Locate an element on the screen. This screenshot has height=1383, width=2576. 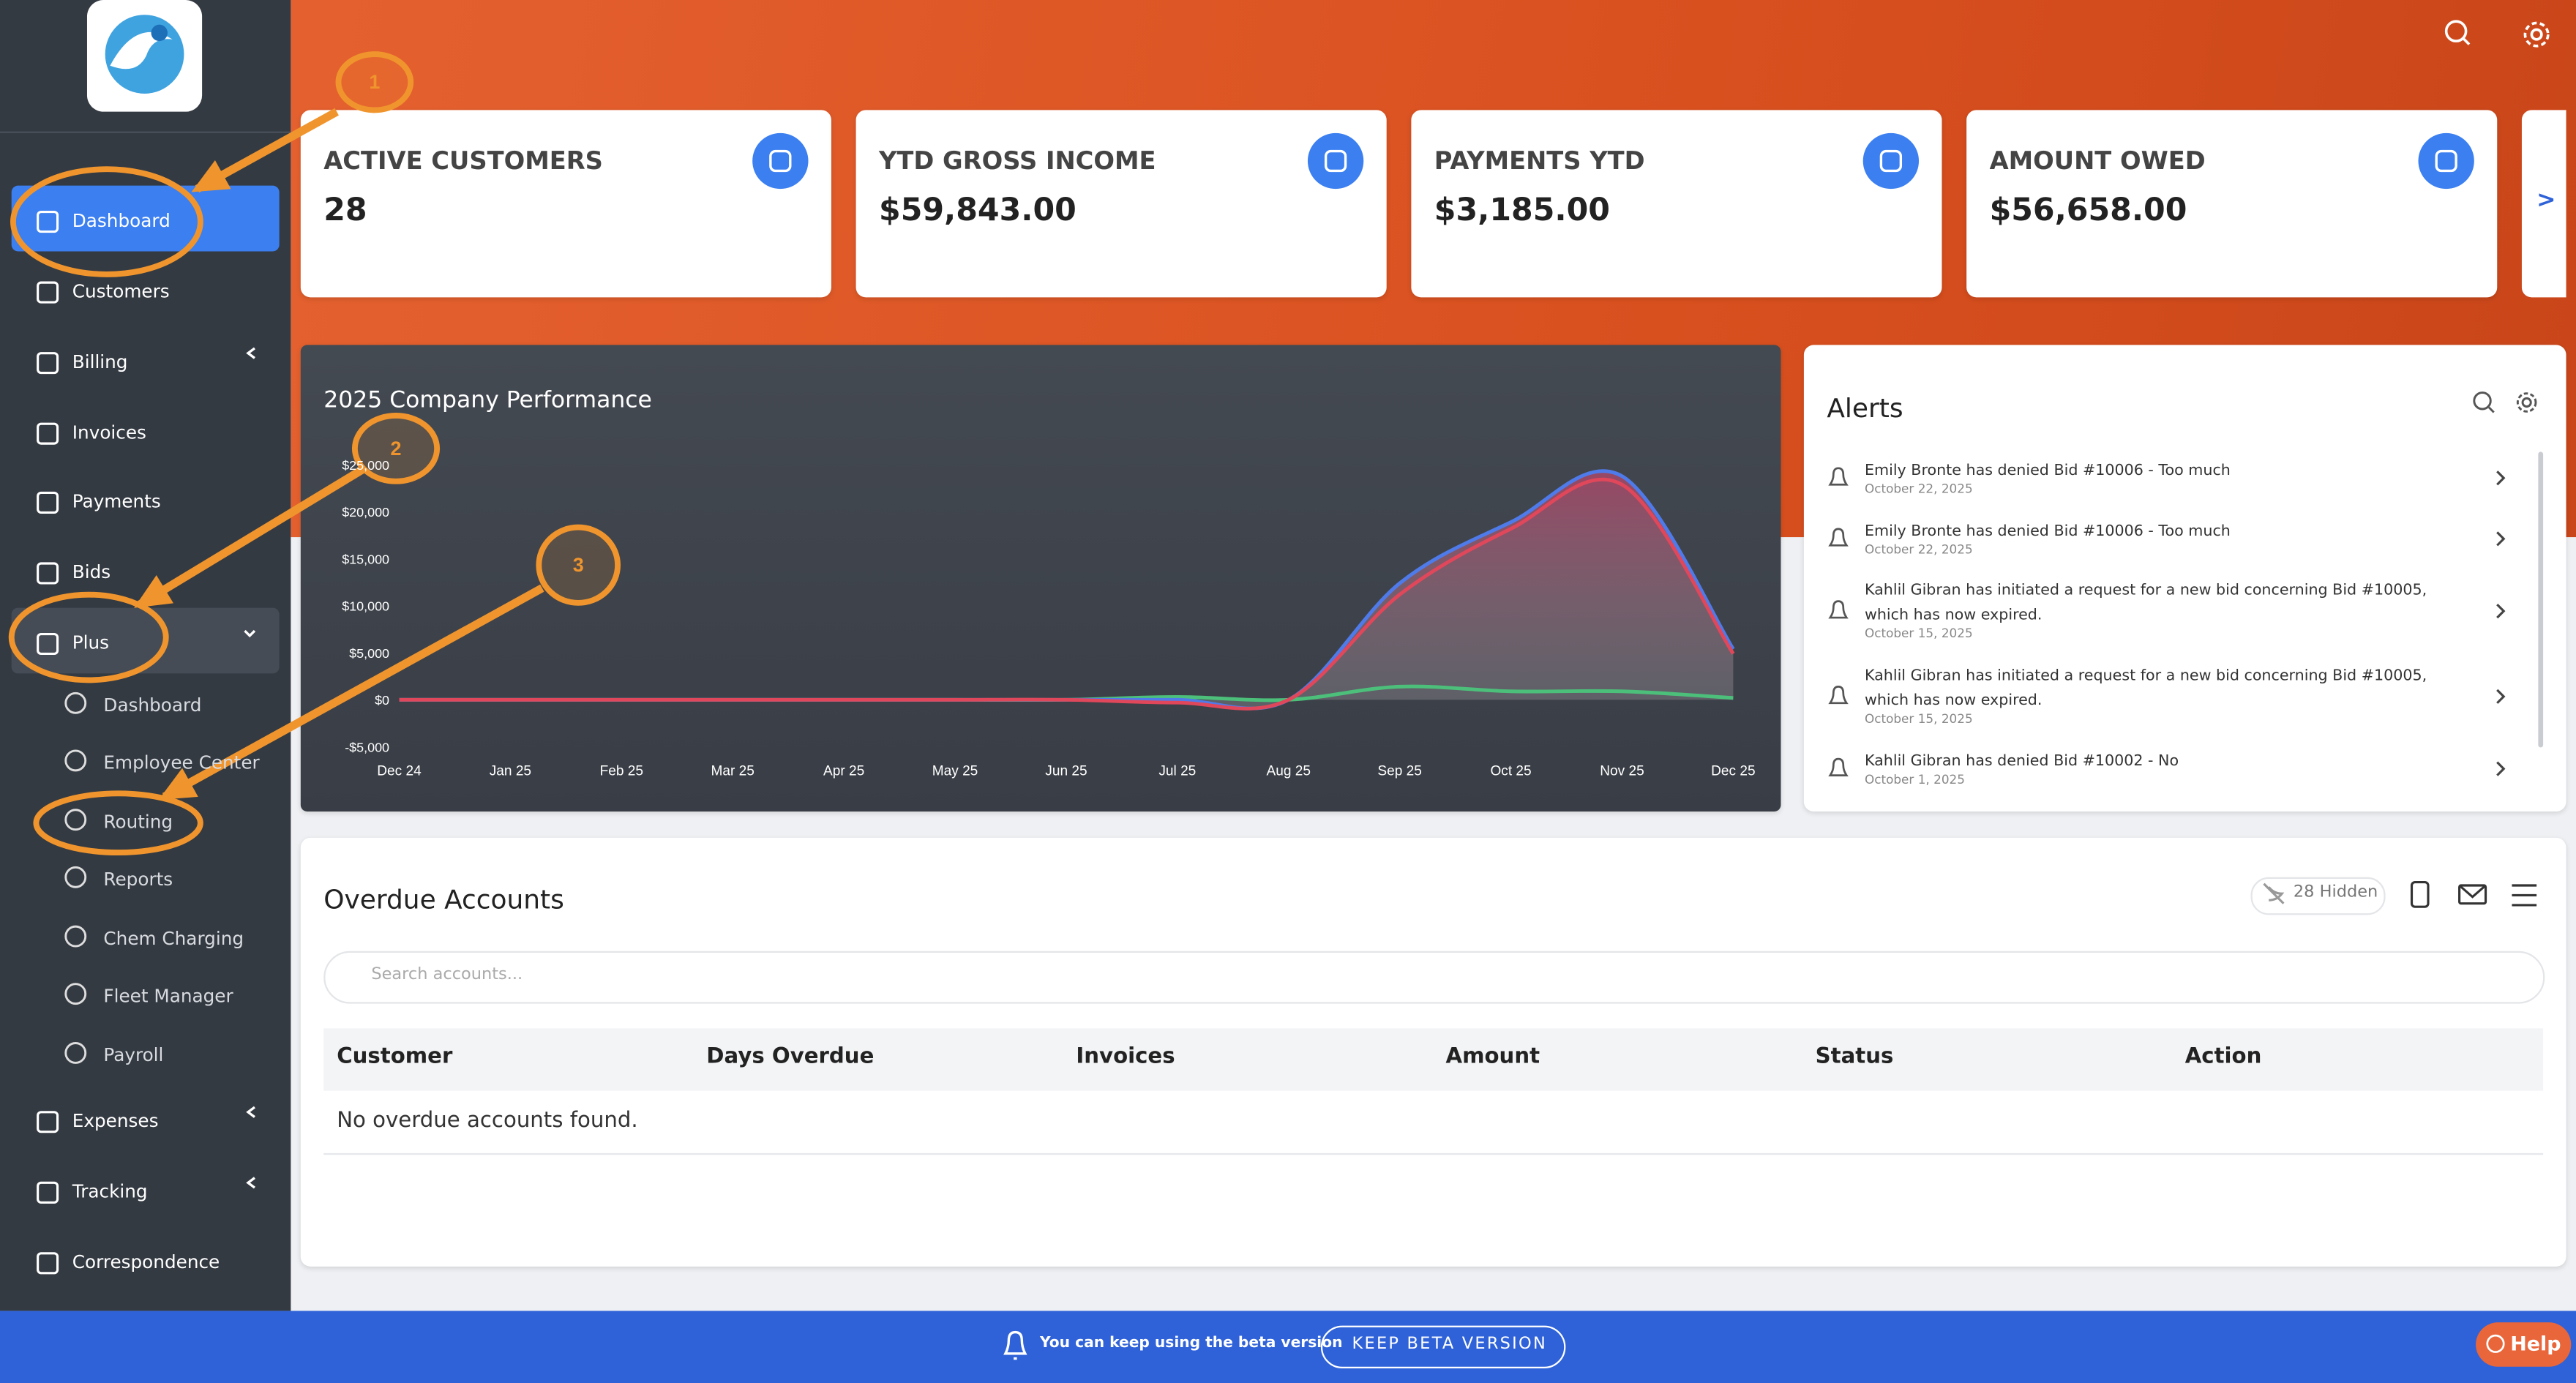
top-icons is located at coordinates (2497, 34).